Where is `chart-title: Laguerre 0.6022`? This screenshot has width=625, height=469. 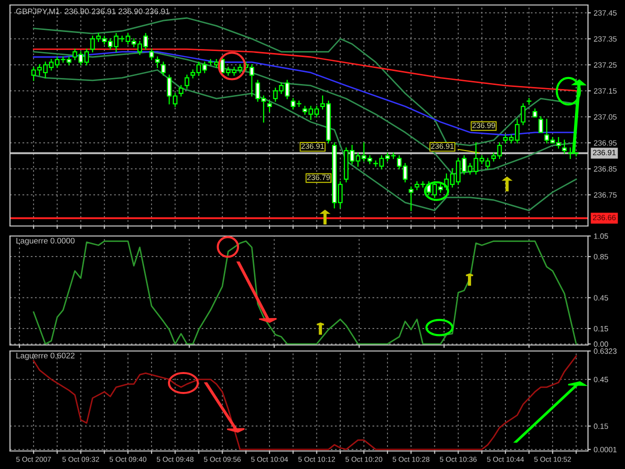 chart-title: Laguerre 0.6022 is located at coordinates (45, 356).